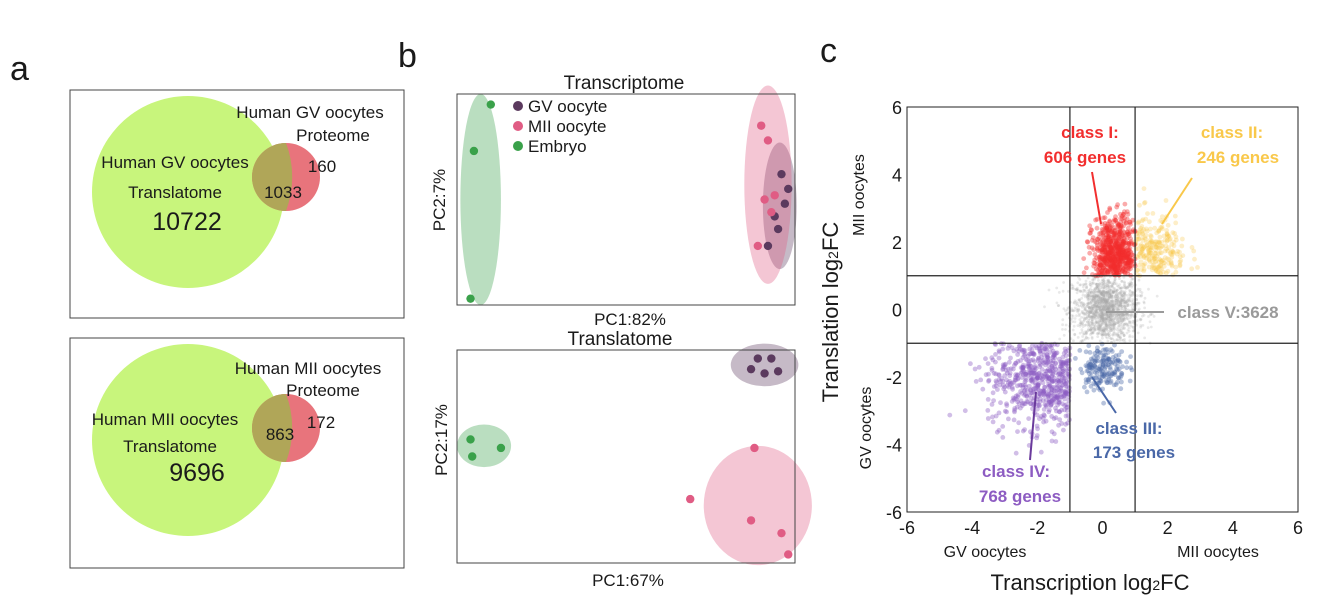 This screenshot has height=600, width=1329. What do you see at coordinates (972, 528) in the screenshot?
I see `fc-x-tick-label: -4` at bounding box center [972, 528].